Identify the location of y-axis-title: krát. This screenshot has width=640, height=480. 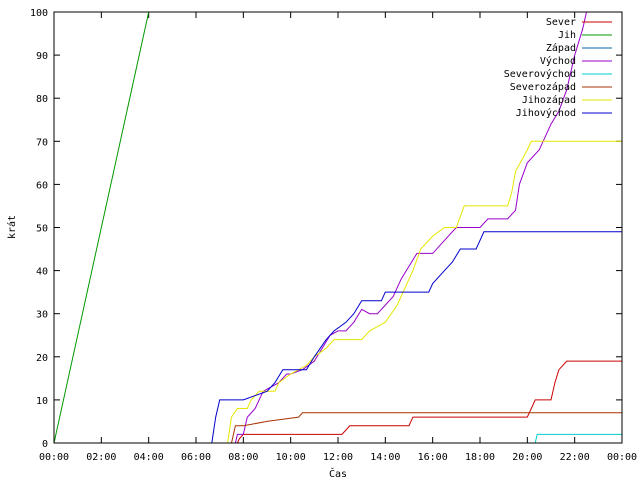
(12, 227).